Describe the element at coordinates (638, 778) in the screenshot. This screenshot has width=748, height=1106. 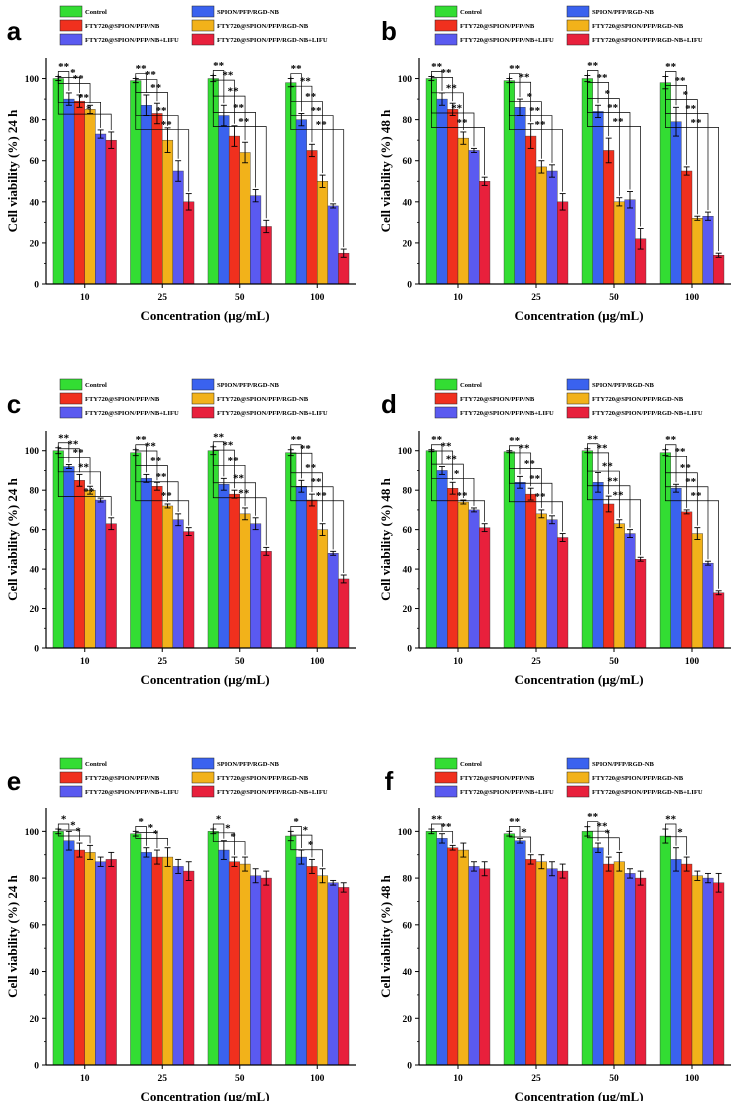
I see `legend-label: FTY720@SPION/PFP/RGD-NB` at that location.